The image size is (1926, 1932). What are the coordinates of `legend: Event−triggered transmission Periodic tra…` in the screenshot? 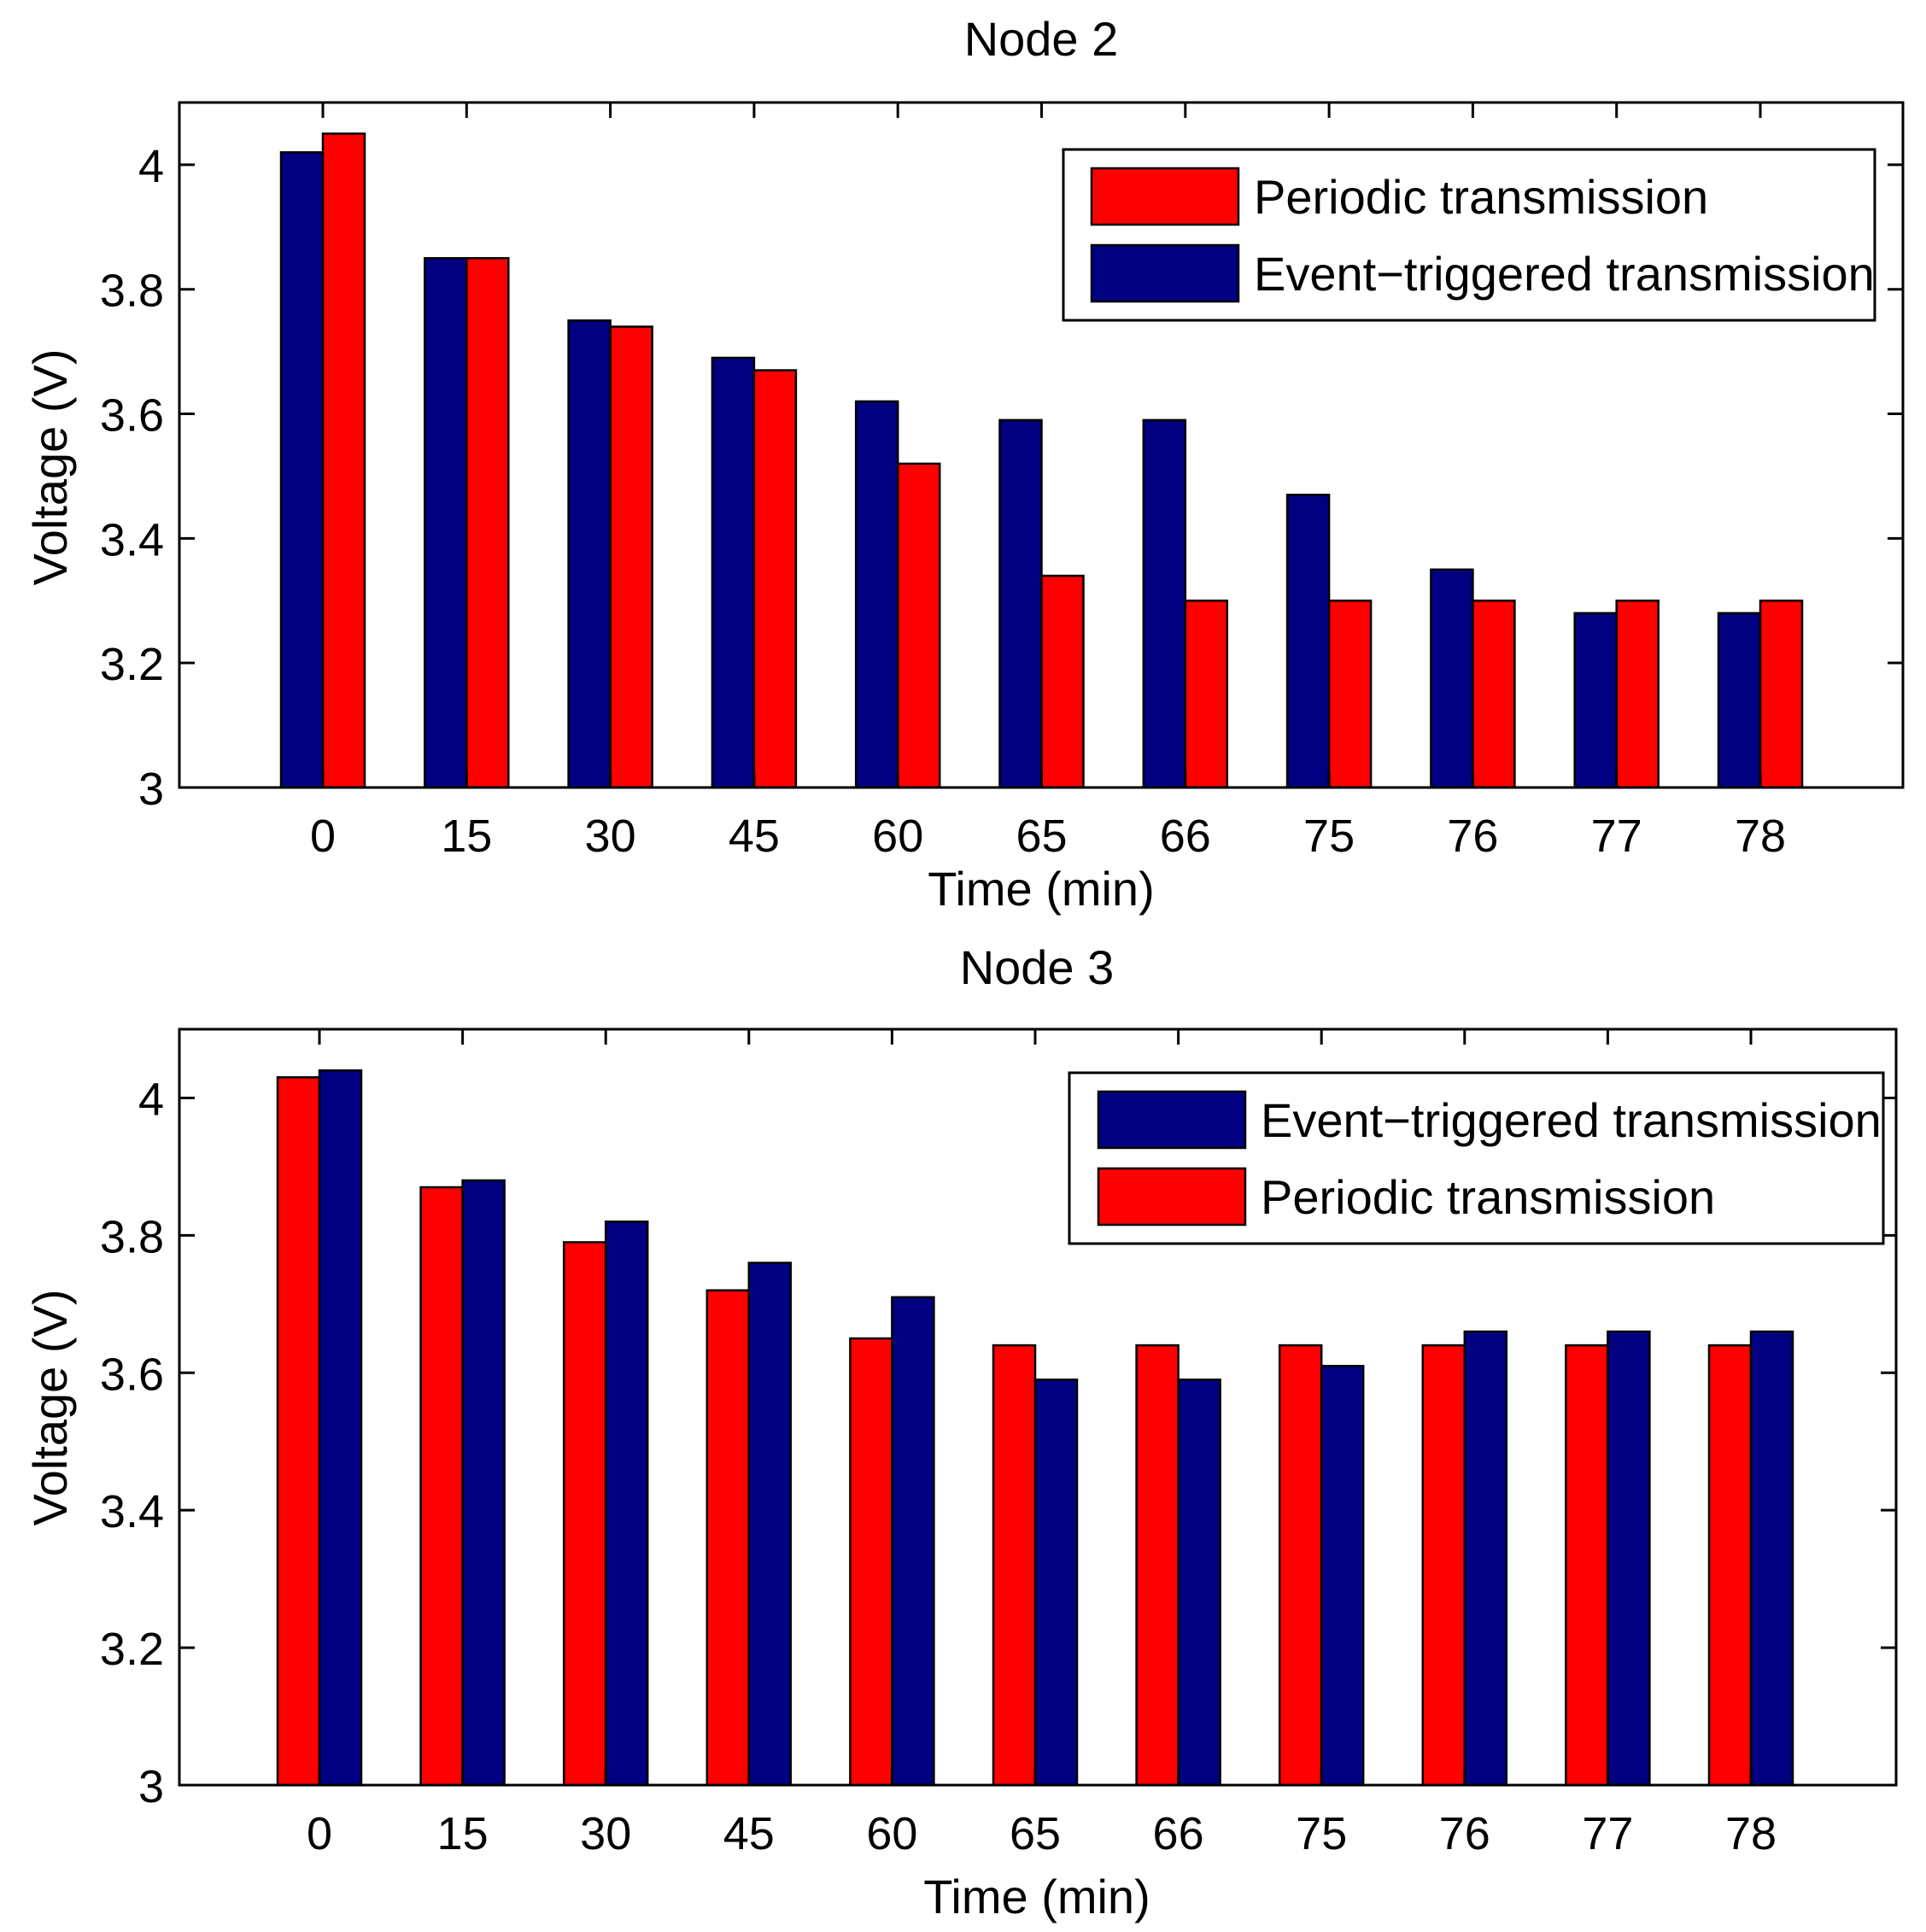 It's located at (1476, 1158).